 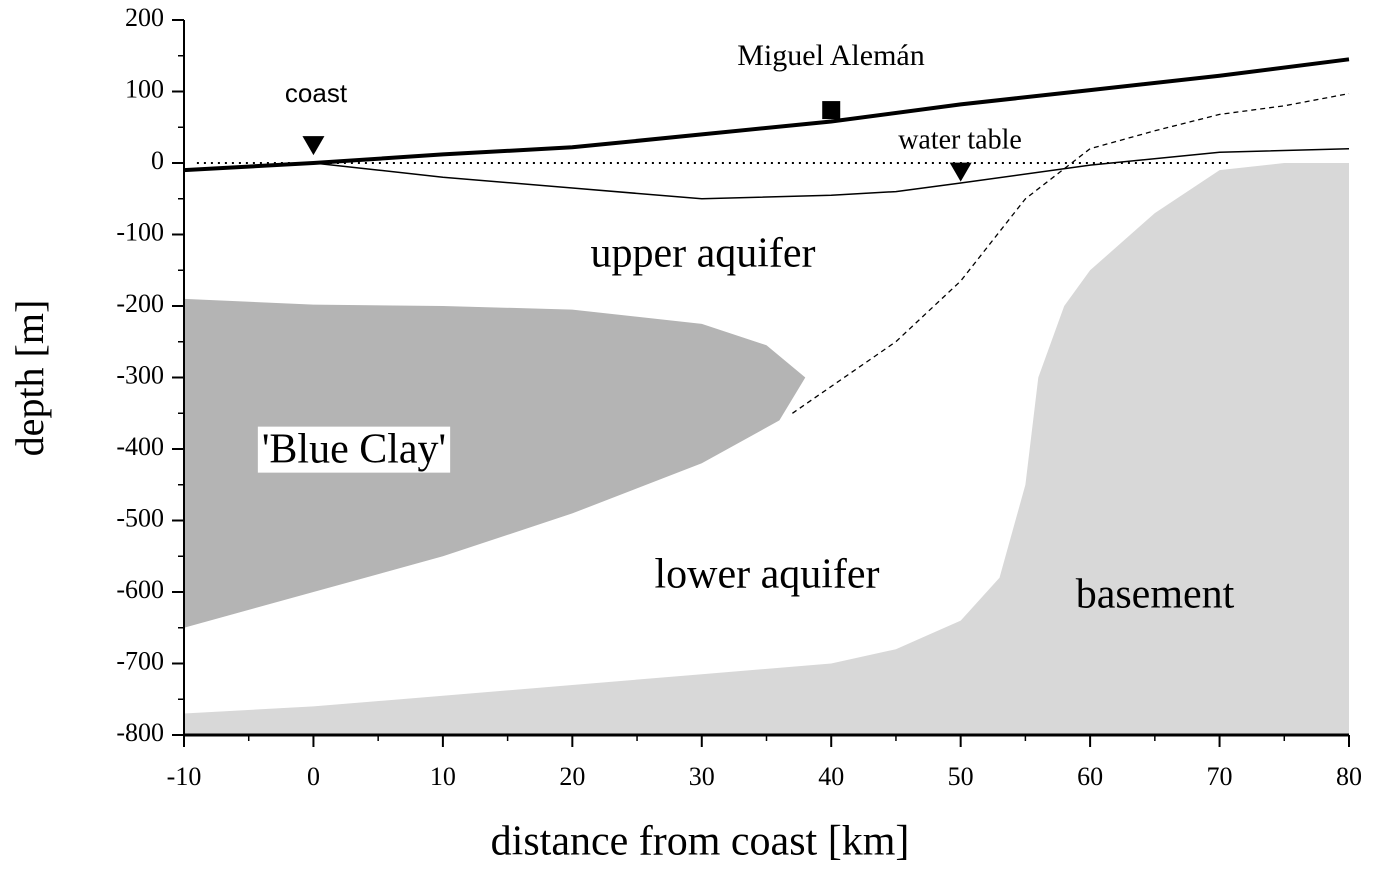 What do you see at coordinates (157, 160) in the screenshot?
I see `y-tick-label: 0` at bounding box center [157, 160].